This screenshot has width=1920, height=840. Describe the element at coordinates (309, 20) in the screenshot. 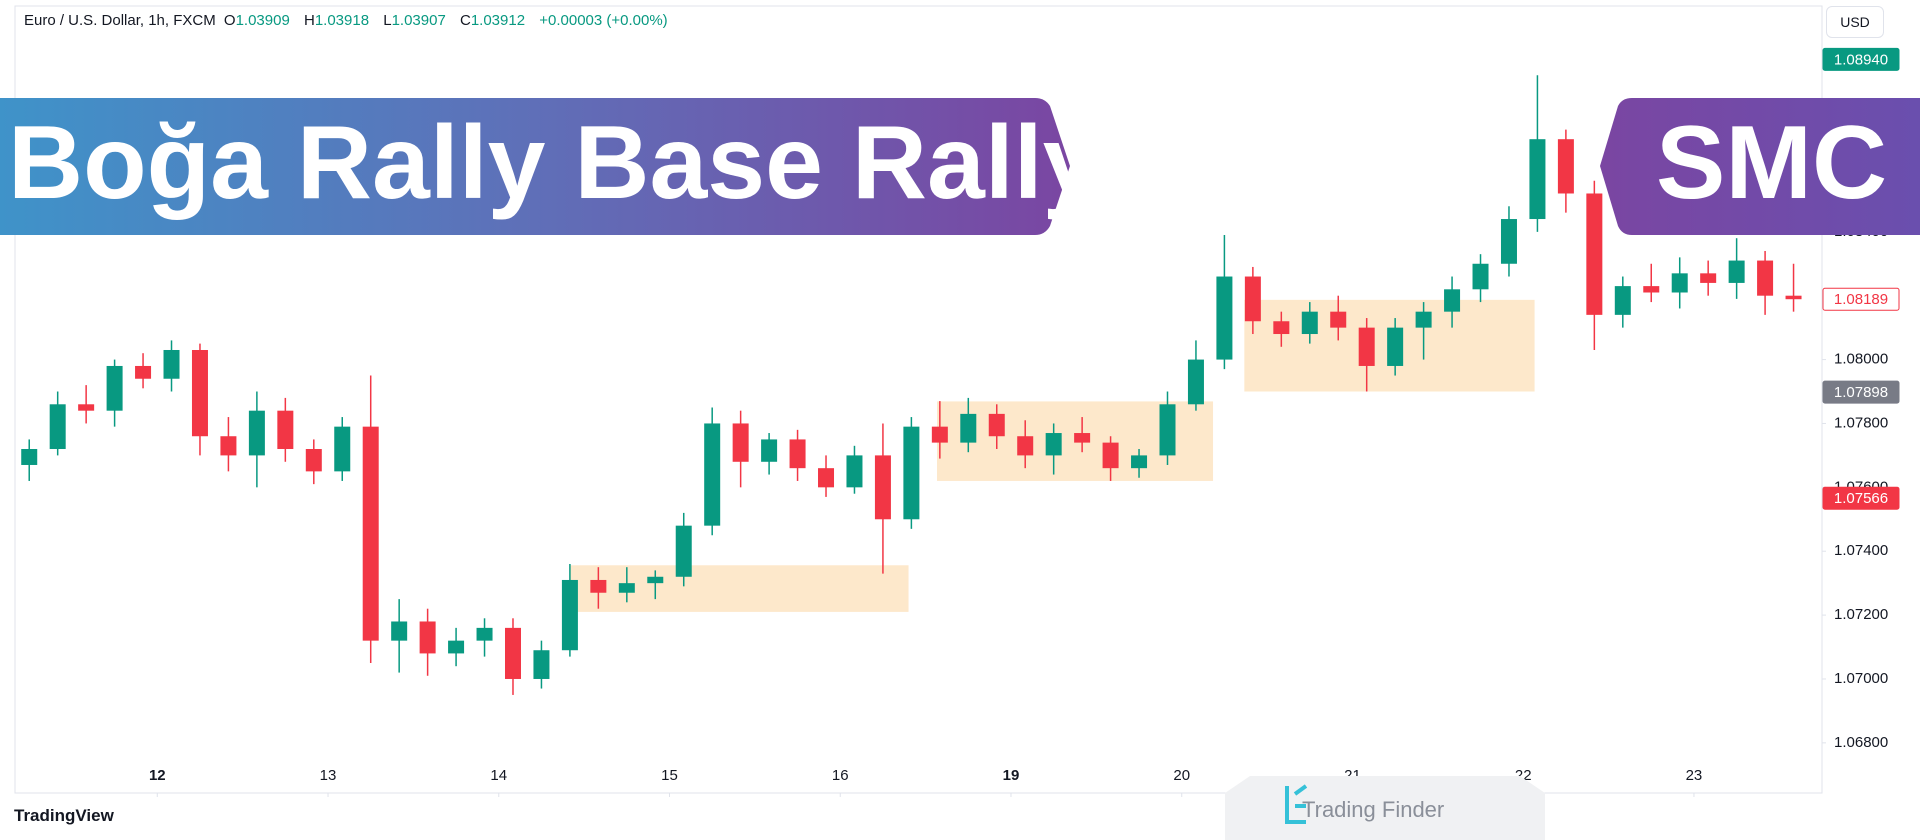

I see `ohlc-key: H` at that location.